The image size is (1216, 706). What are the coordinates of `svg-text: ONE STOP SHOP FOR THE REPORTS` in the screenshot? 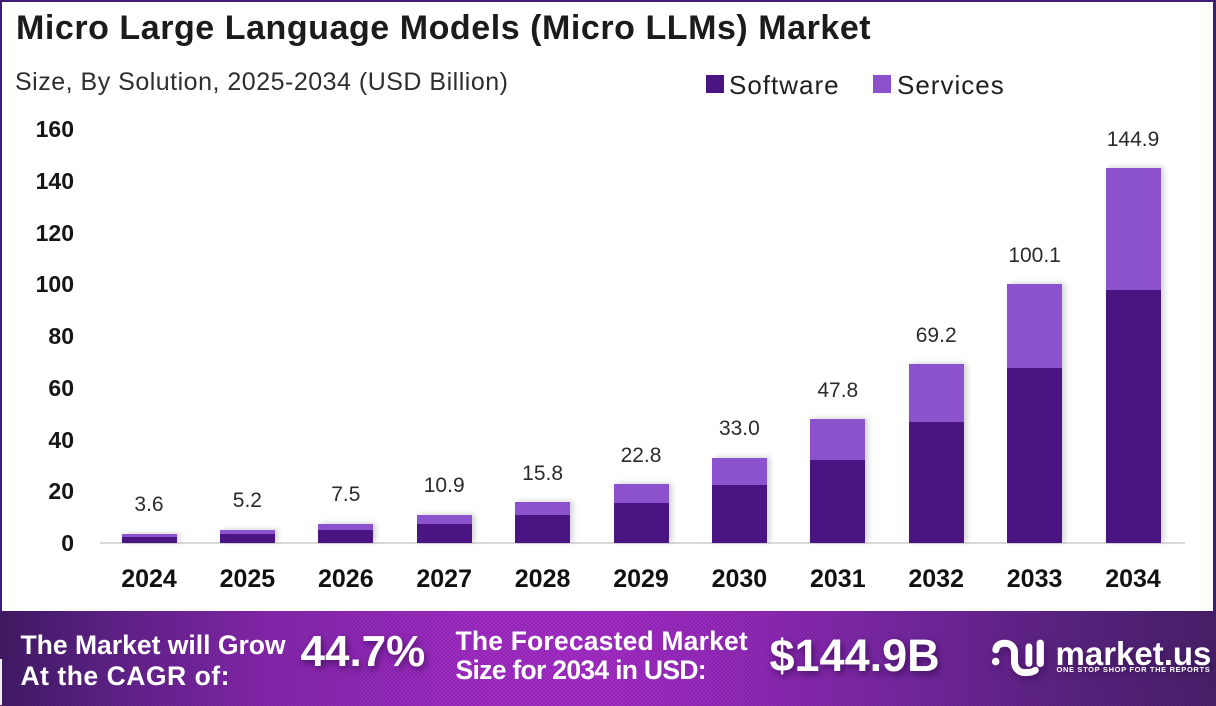 It's located at (1134, 669).